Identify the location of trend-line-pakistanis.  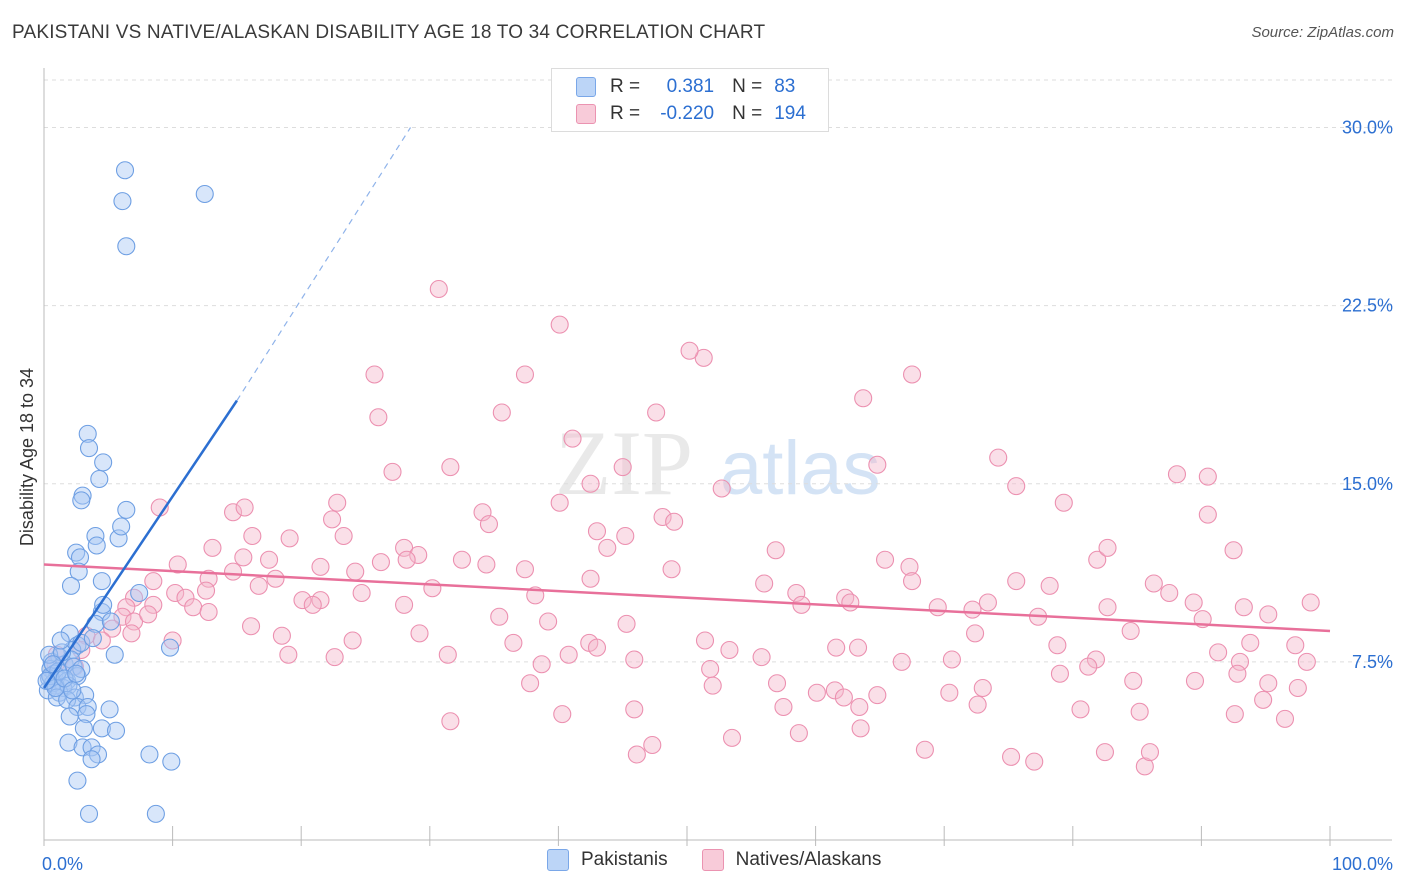
(140, 544).